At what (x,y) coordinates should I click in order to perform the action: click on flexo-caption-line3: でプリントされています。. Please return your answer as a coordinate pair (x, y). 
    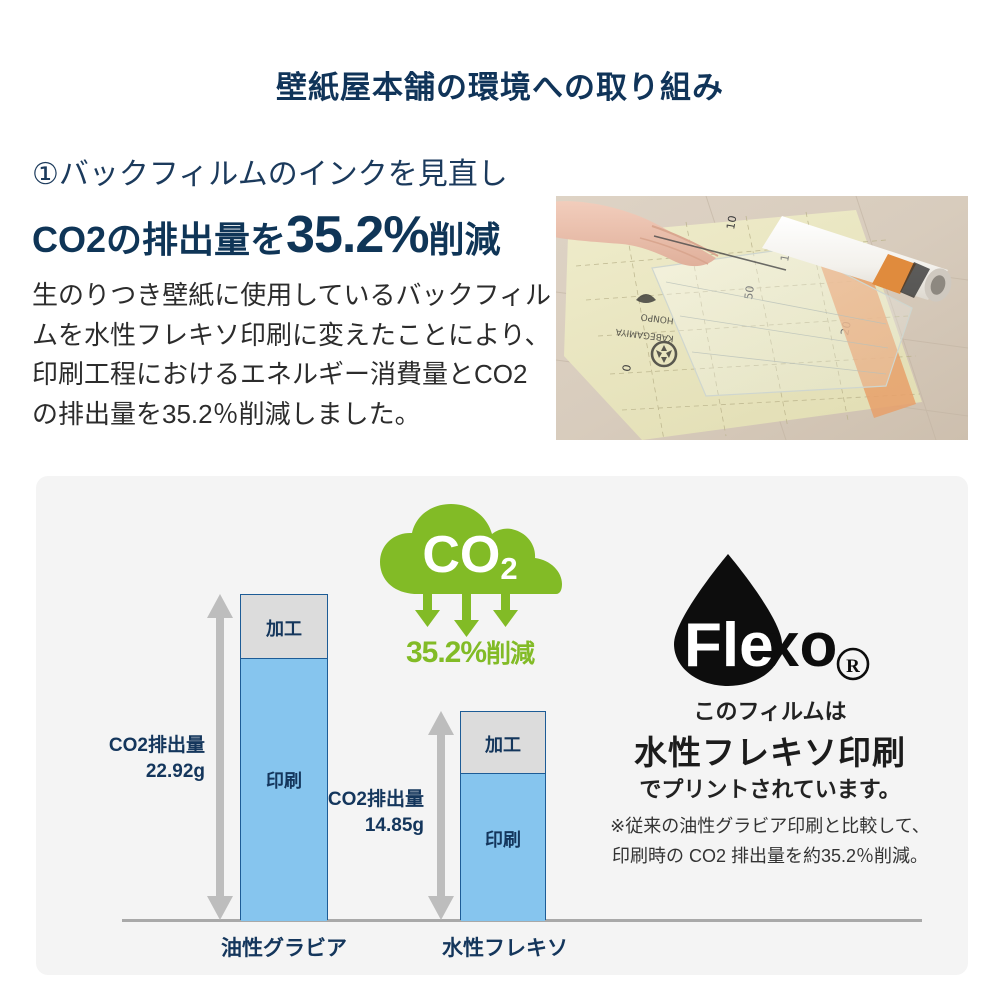
    Looking at the image, I should click on (770, 789).